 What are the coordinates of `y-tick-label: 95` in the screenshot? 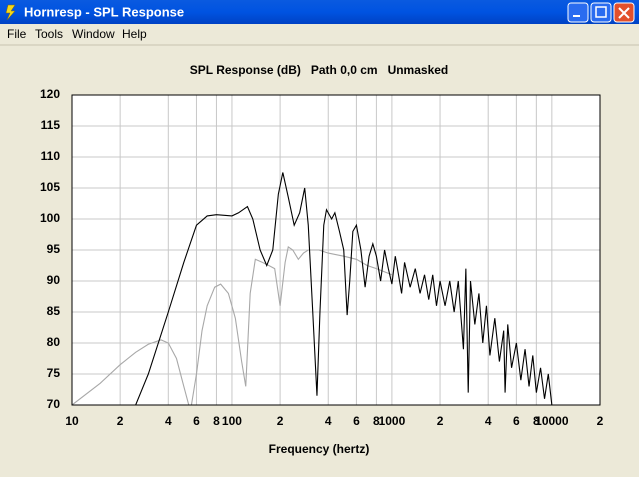 It's located at (54, 249).